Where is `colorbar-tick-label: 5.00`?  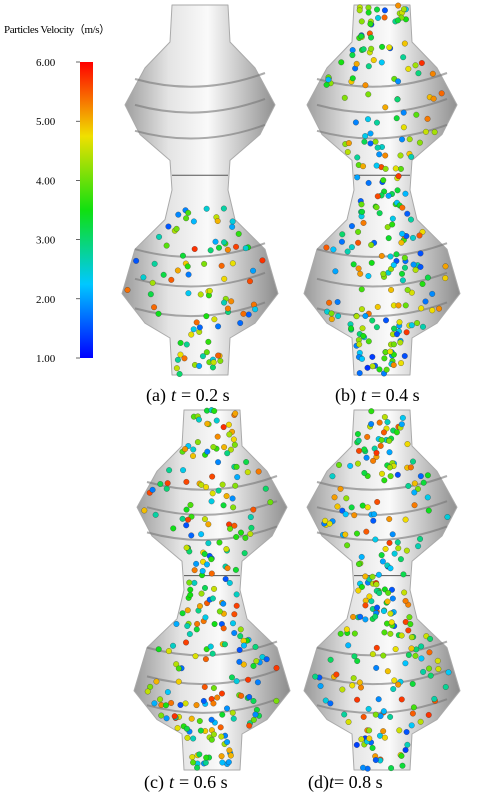
colorbar-tick-label: 5.00 is located at coordinates (46, 122).